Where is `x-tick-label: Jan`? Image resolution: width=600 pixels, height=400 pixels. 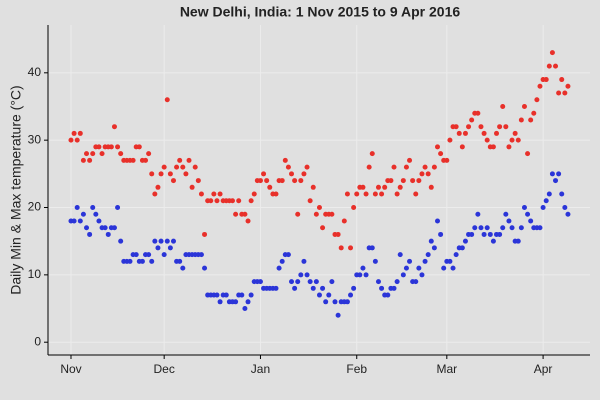 x-tick-label: Jan is located at coordinates (260, 369).